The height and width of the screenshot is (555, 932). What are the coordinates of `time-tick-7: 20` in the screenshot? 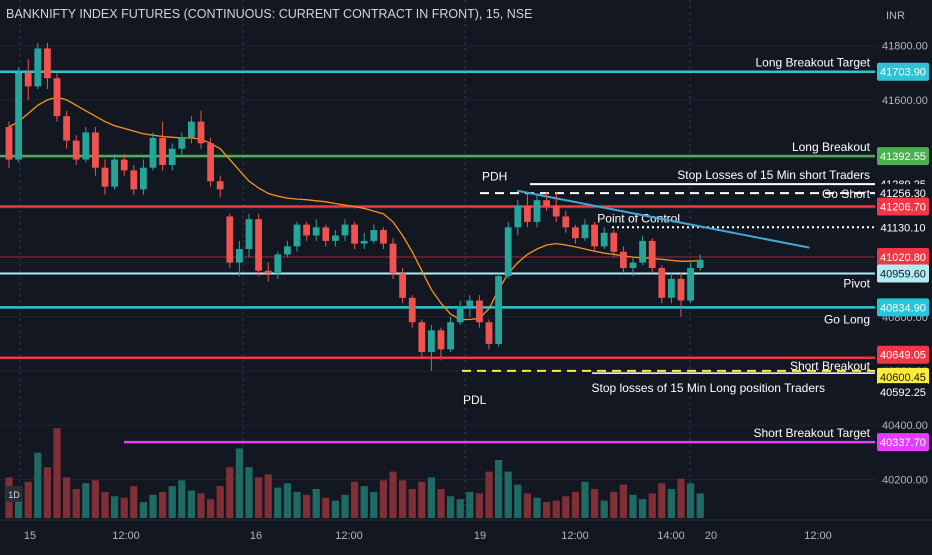 It's located at (711, 536).